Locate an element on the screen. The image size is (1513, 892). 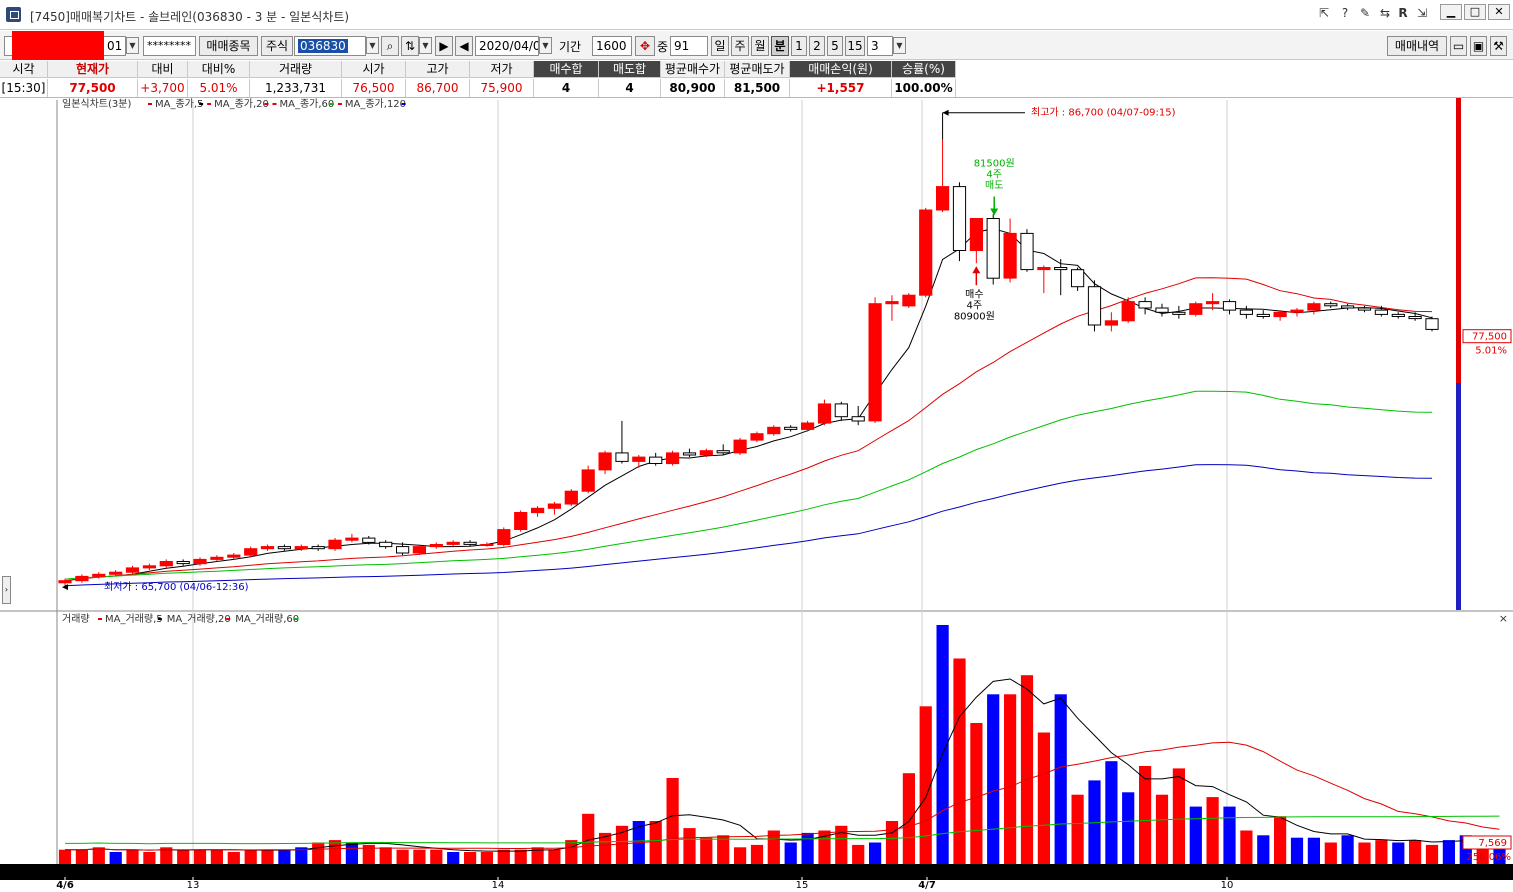
restore-icon: ⇱ is located at coordinates (1324, 13).